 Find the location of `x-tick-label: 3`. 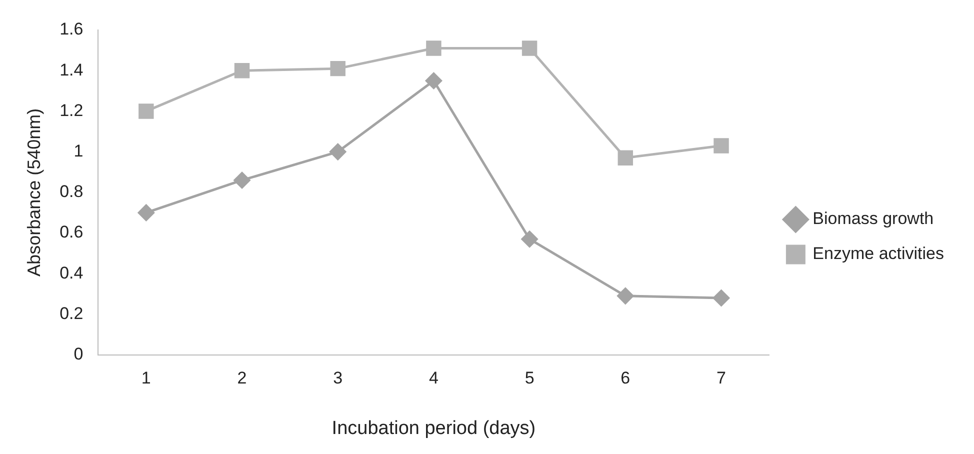

x-tick-label: 3 is located at coordinates (338, 378).